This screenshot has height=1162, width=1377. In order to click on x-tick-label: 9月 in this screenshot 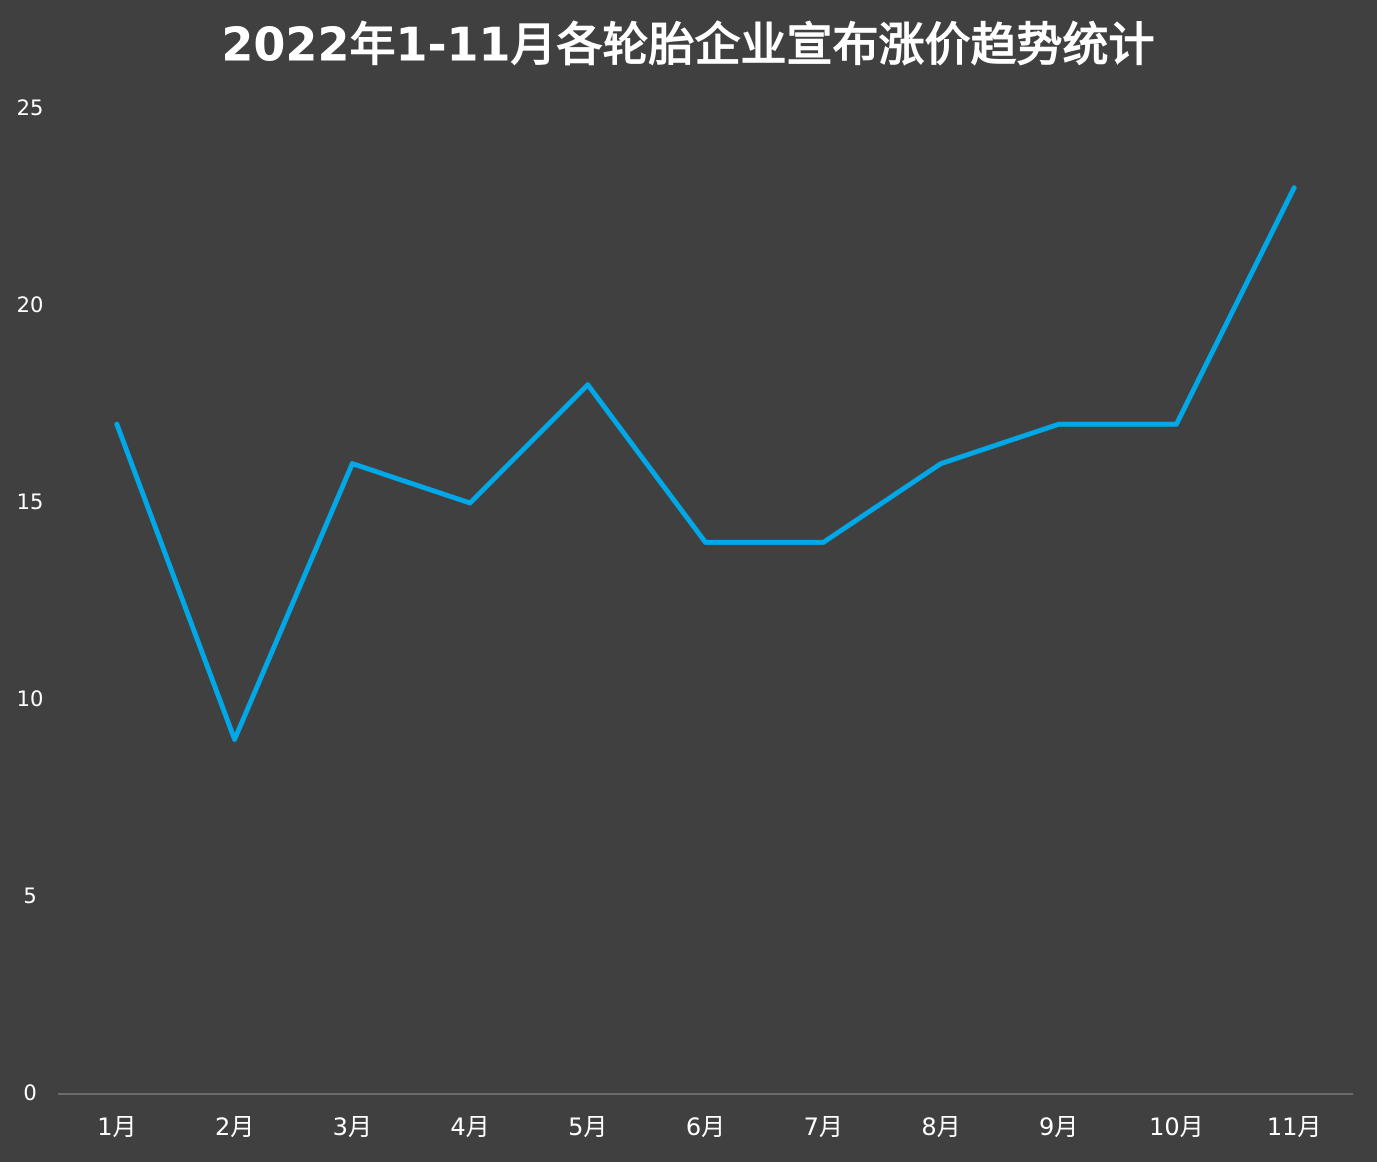, I will do `click(1058, 1127)`.